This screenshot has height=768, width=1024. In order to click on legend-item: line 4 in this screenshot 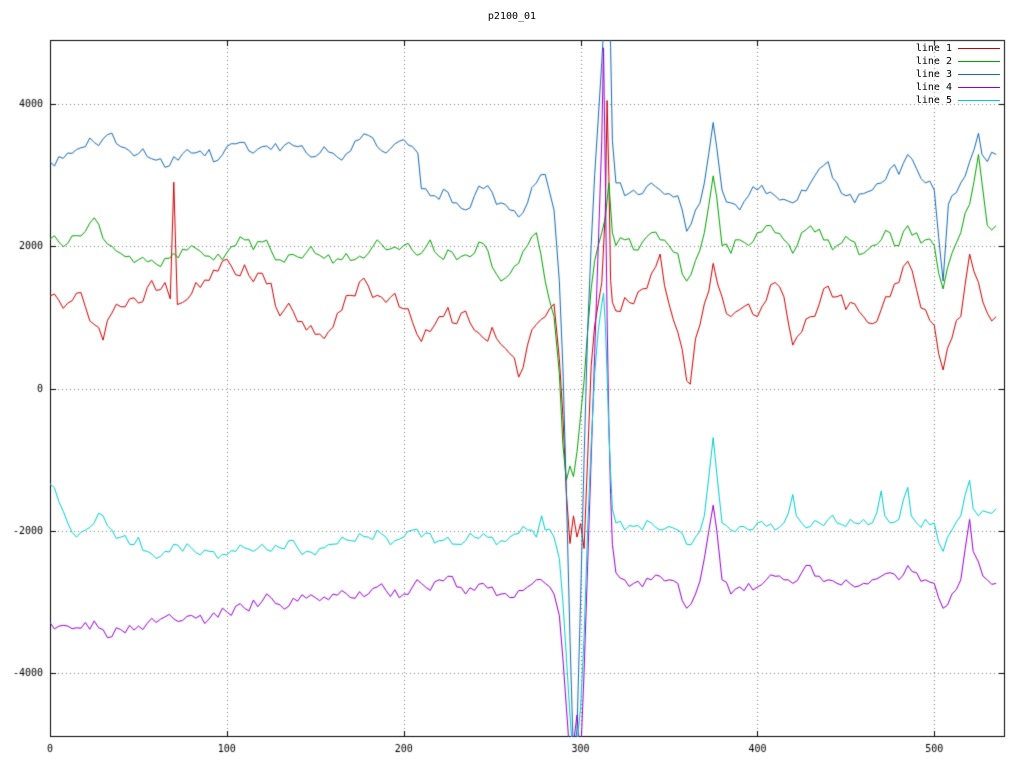, I will do `click(958, 87)`.